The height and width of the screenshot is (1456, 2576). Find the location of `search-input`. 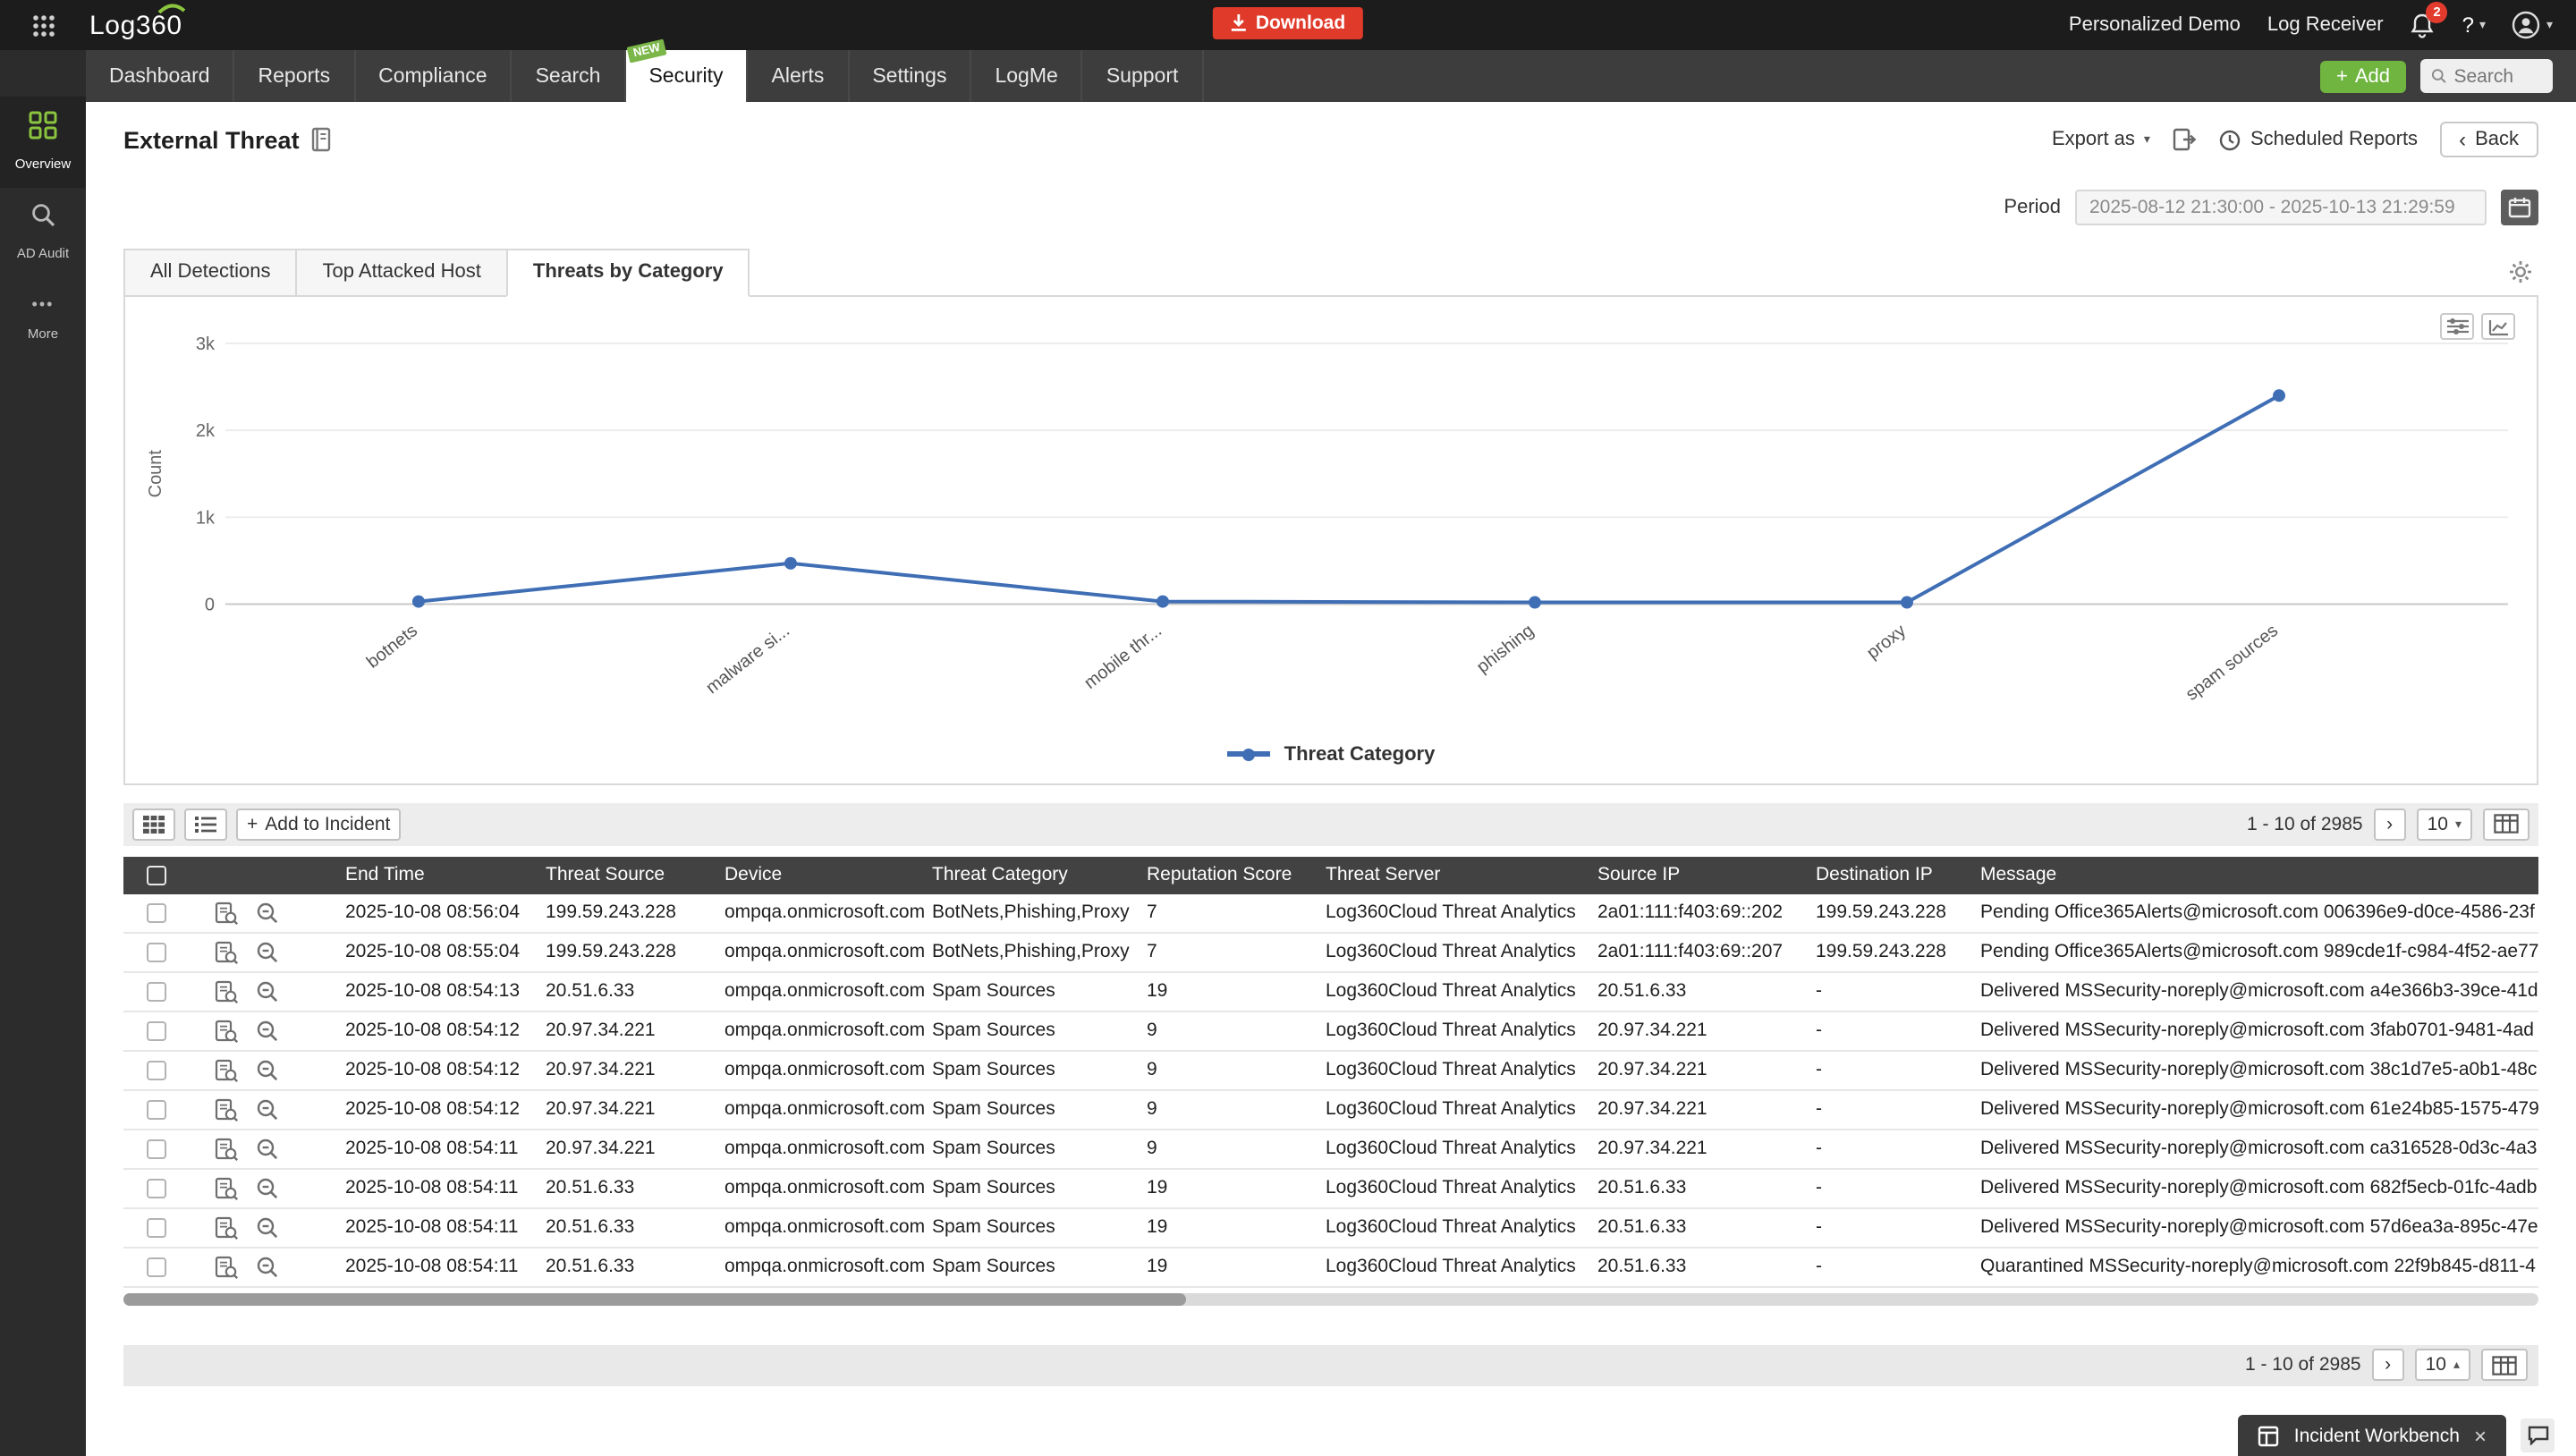

search-input is located at coordinates (2497, 76).